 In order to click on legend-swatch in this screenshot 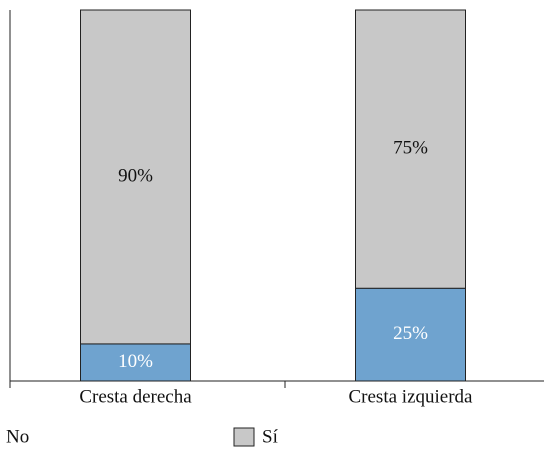, I will do `click(244, 437)`.